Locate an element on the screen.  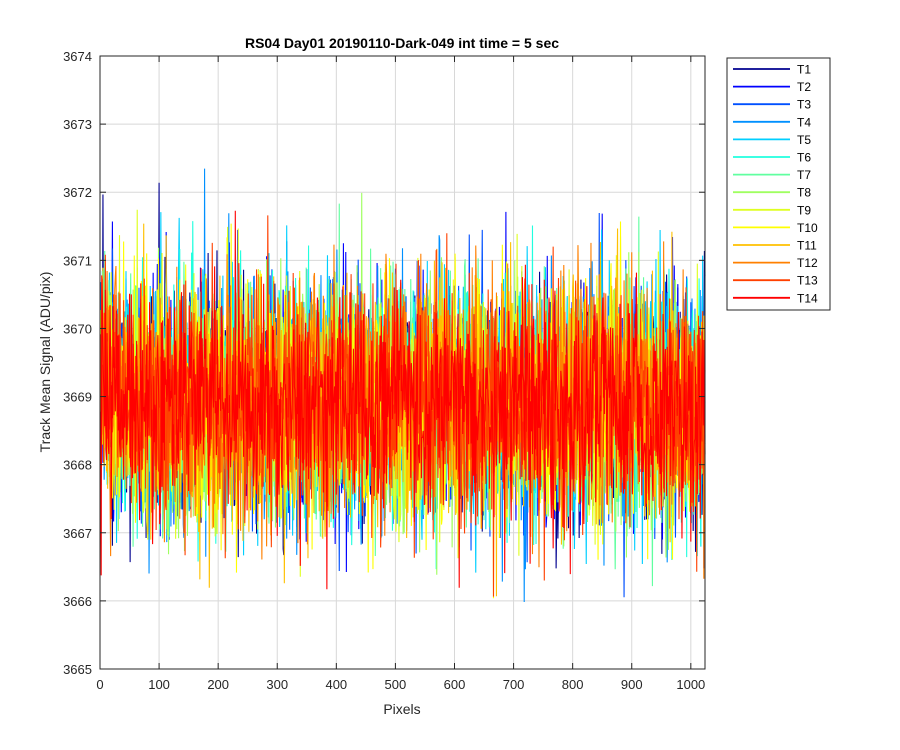
x-tick-label: 900 is located at coordinates (632, 684).